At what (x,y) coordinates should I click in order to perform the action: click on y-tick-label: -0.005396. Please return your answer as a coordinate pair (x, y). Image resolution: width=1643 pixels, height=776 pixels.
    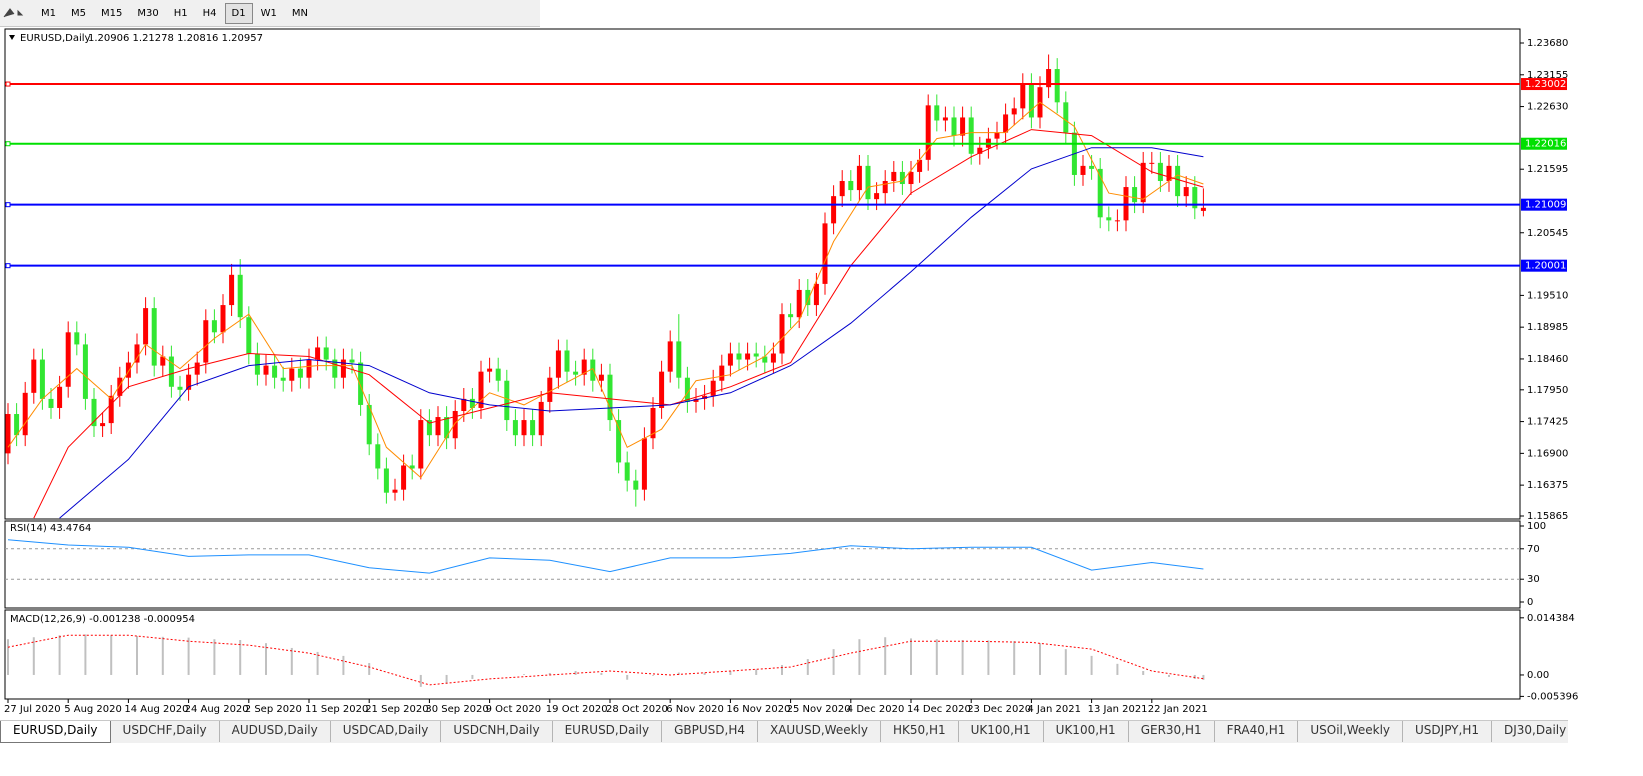
    Looking at the image, I should click on (1552, 696).